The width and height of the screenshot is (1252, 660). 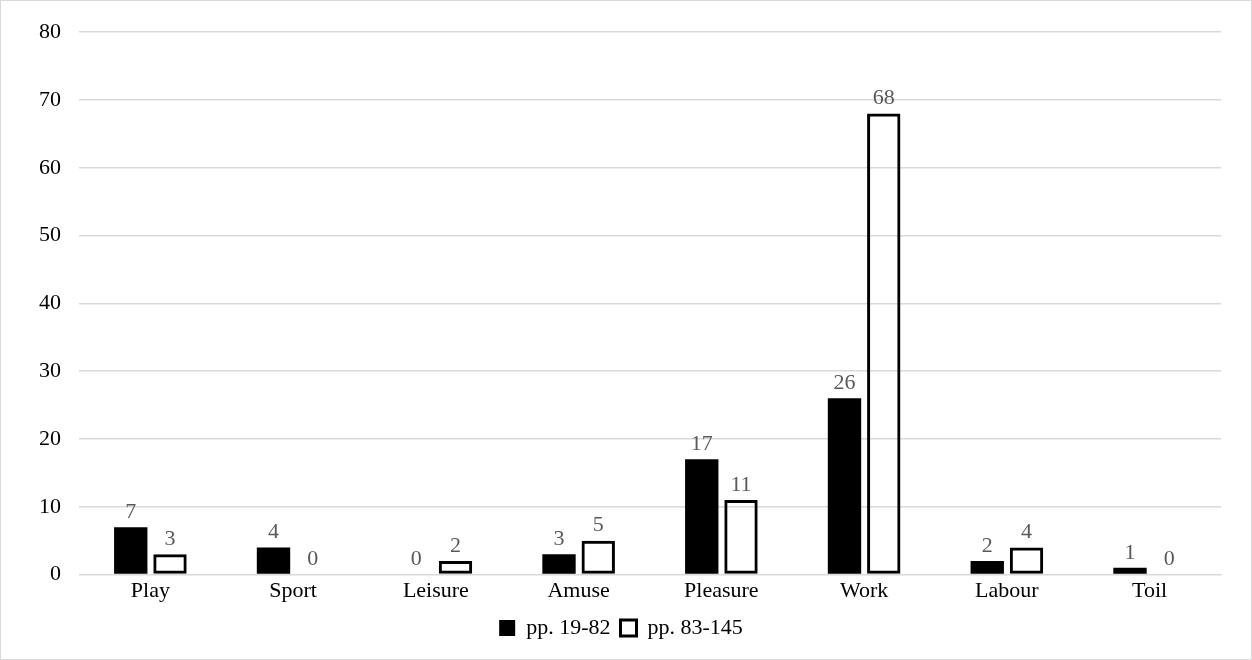 I want to click on y-tick-label: 10, so click(x=50, y=505).